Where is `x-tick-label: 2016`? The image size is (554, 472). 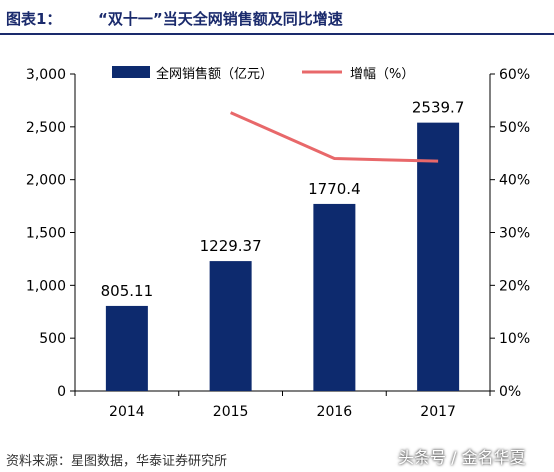
x-tick-label: 2016 is located at coordinates (335, 412).